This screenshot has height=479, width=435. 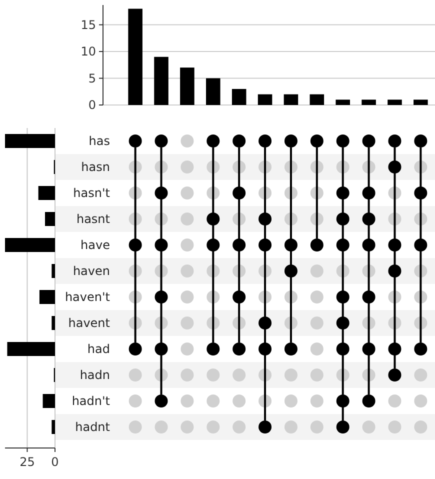 I want to click on y-tick-label: havent, so click(x=89, y=323).